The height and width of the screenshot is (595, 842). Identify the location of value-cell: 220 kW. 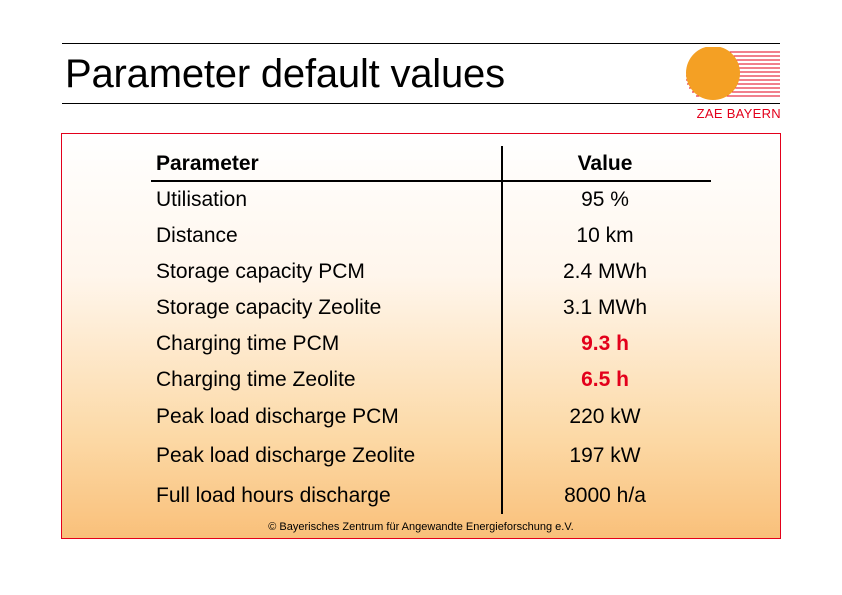
(605, 416).